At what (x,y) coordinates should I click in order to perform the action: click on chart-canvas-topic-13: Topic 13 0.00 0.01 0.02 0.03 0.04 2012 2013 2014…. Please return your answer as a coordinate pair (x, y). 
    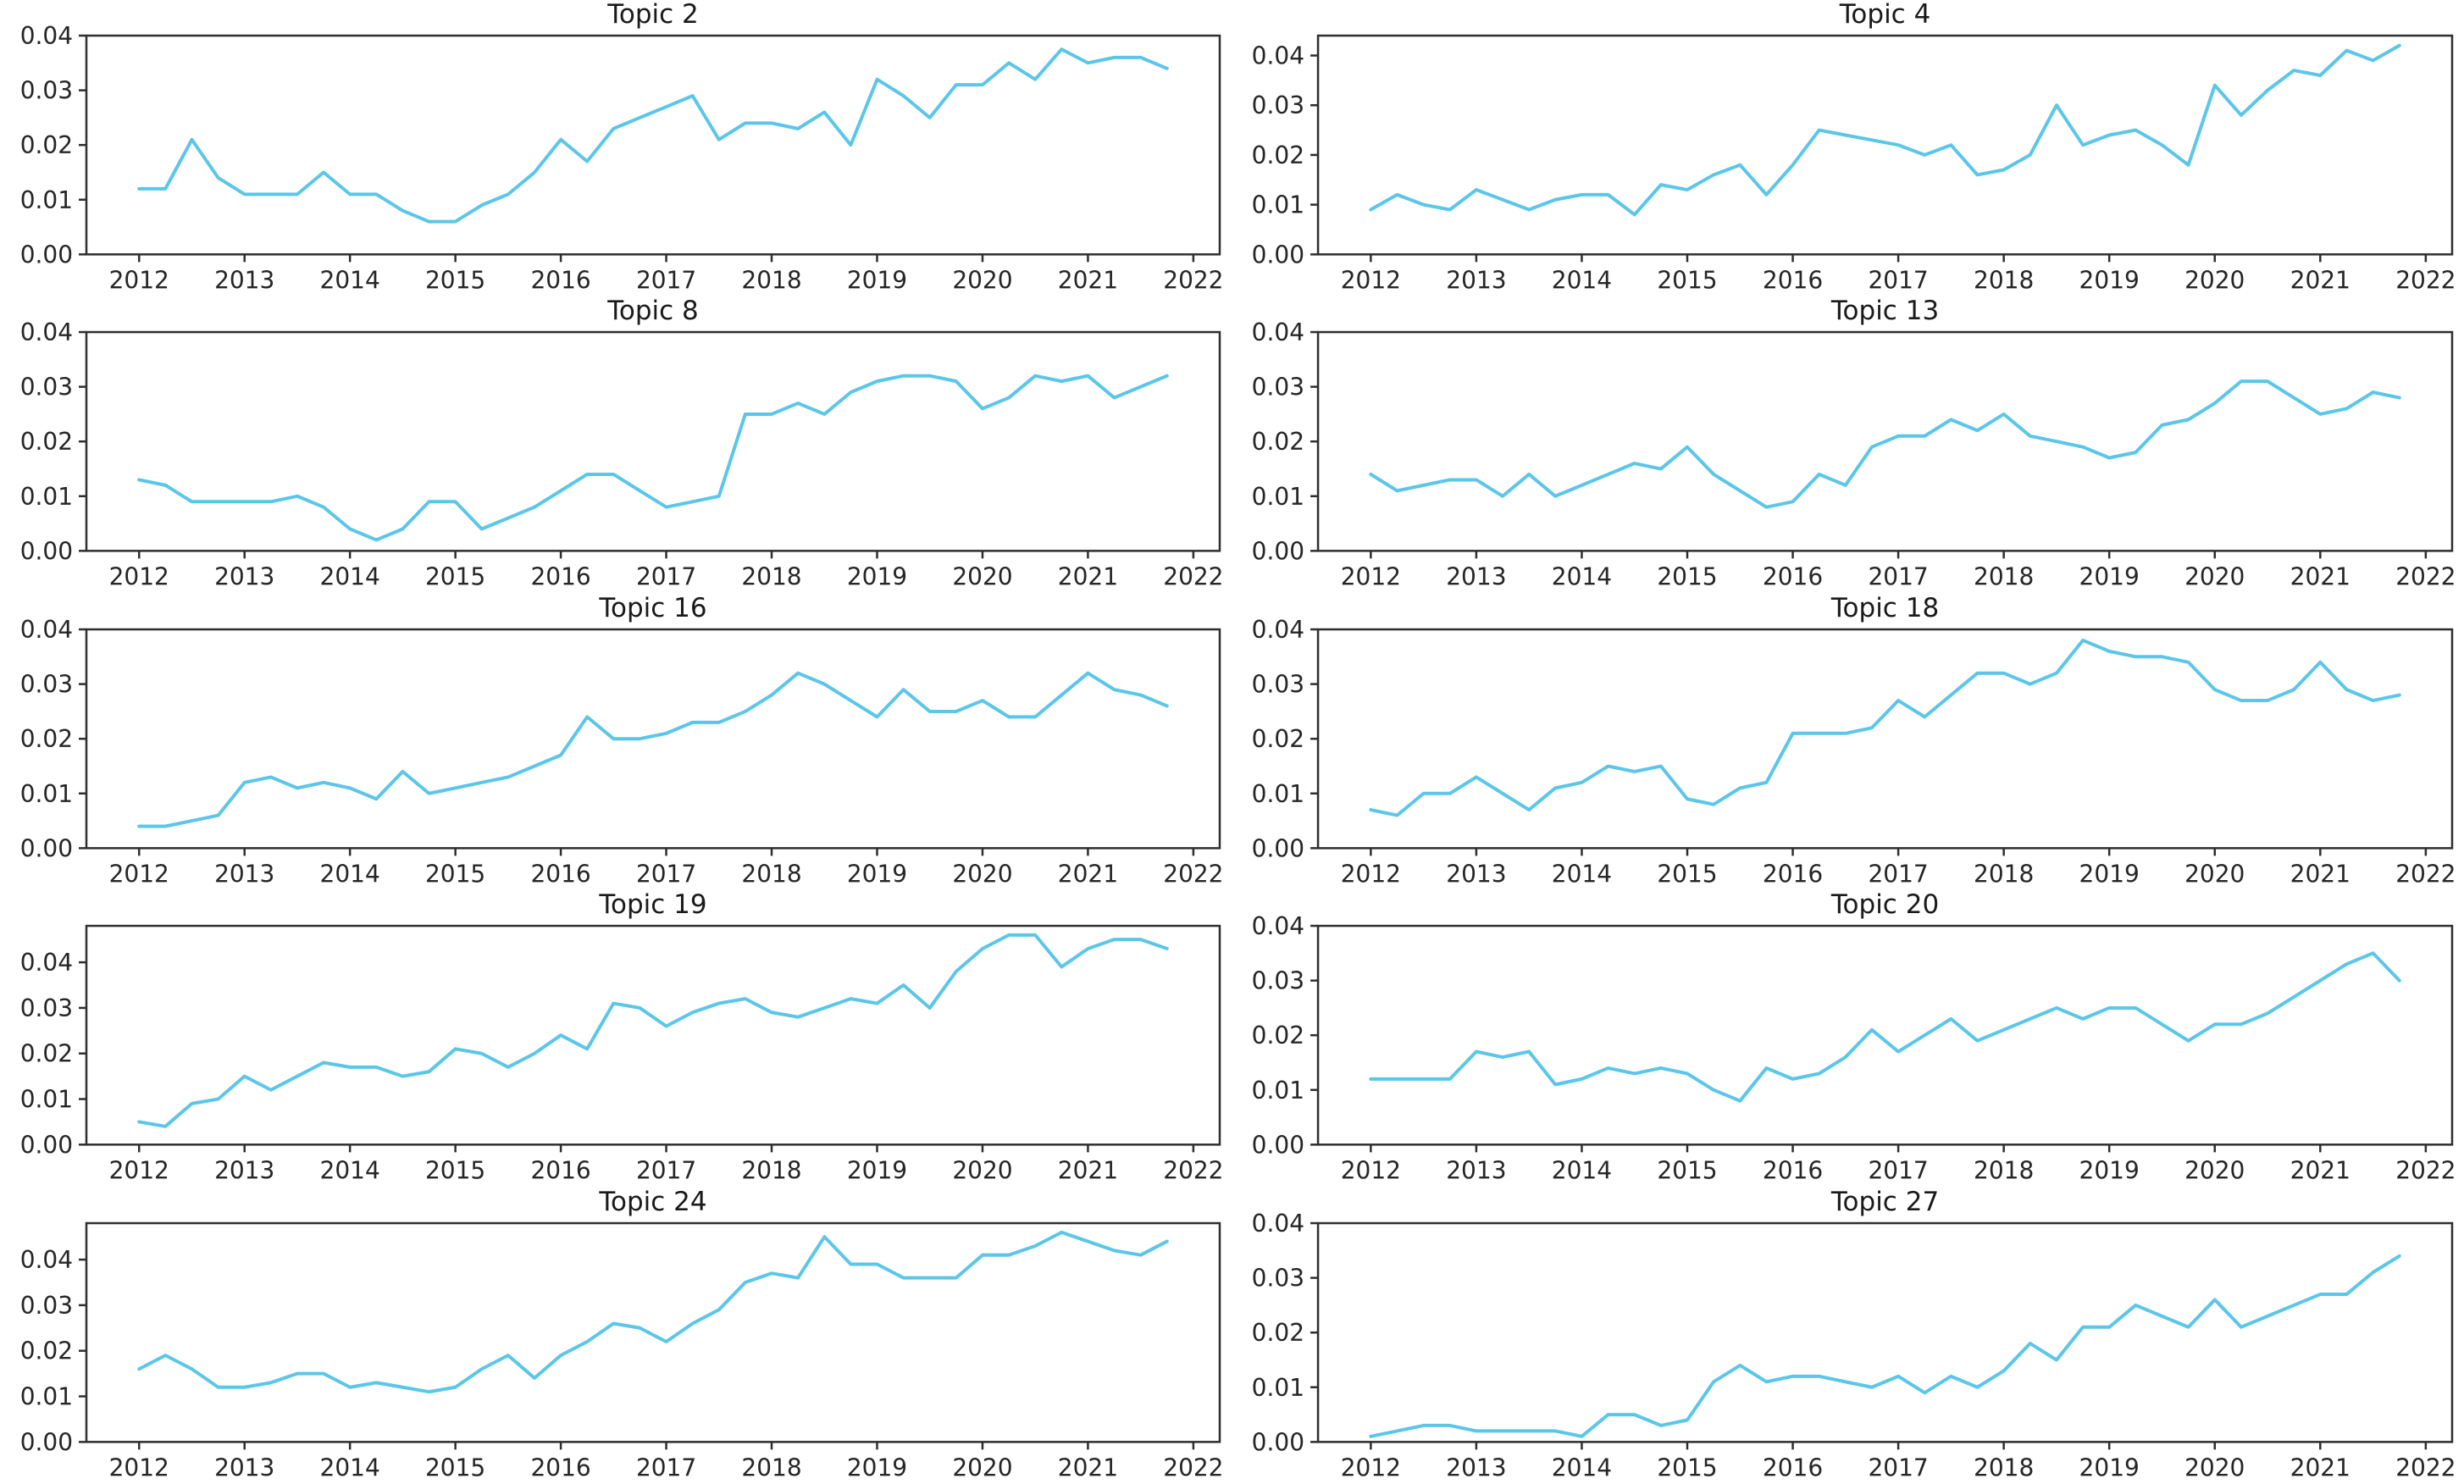
    Looking at the image, I should click on (1854, 443).